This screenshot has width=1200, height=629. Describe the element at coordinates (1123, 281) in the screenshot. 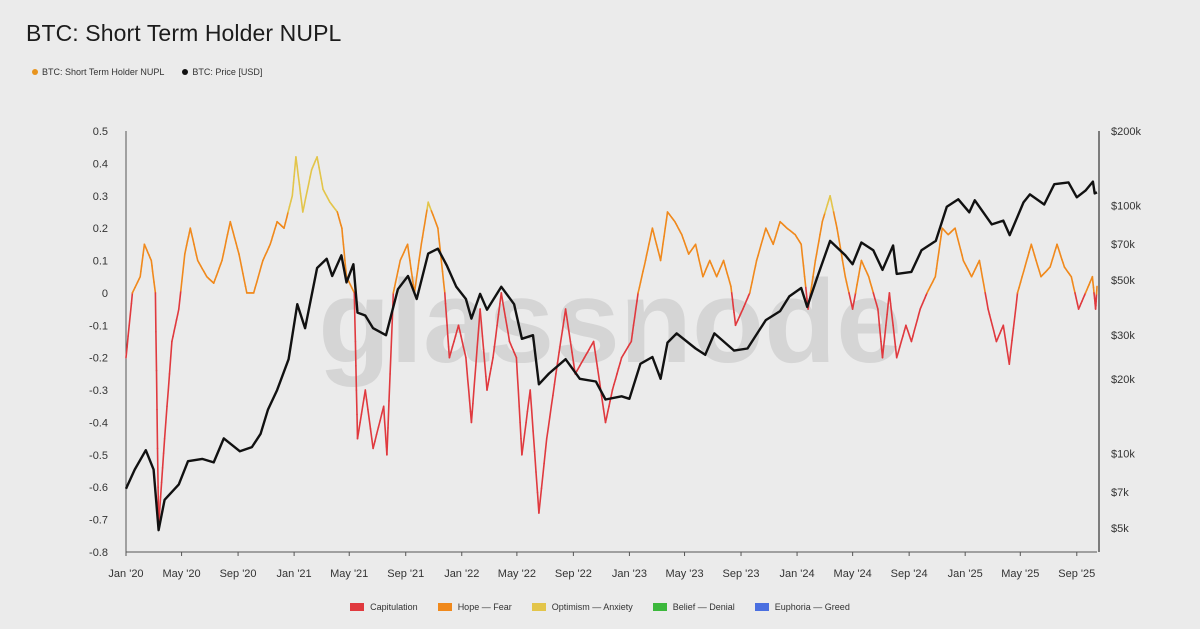

I see `y-right-tick-label: $50k` at that location.